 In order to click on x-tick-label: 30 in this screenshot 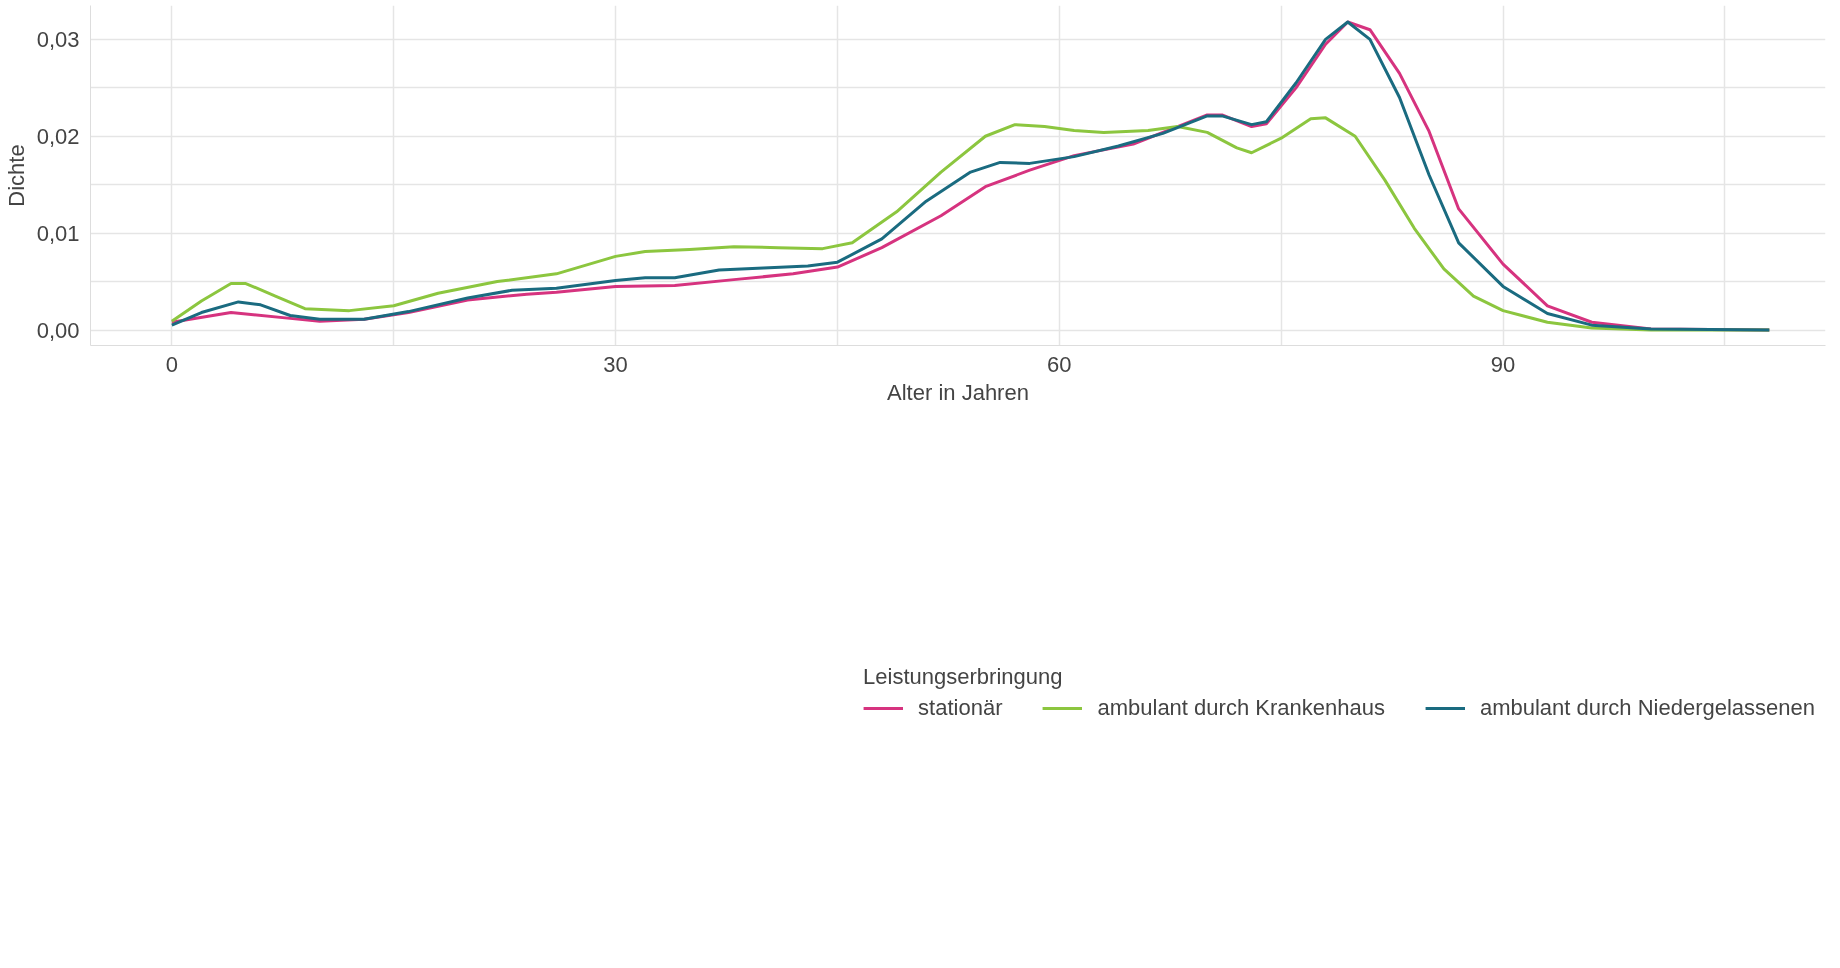, I will do `click(615, 364)`.